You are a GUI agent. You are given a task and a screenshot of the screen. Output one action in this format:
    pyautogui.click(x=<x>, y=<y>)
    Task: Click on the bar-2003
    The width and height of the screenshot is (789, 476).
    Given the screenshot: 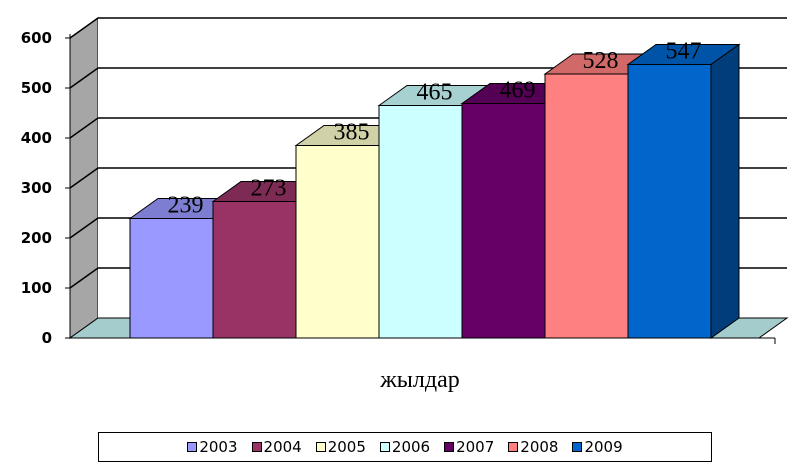 What is the action you would take?
    pyautogui.click(x=185, y=268)
    